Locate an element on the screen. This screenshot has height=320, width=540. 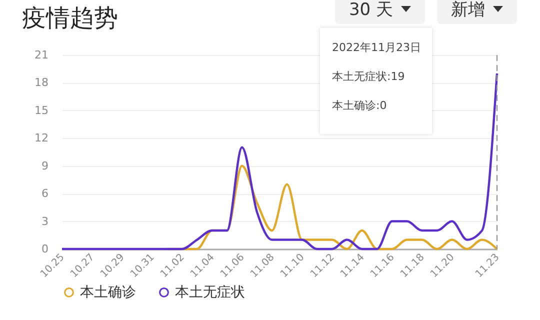
y-tick-label: 9 is located at coordinates (45, 165).